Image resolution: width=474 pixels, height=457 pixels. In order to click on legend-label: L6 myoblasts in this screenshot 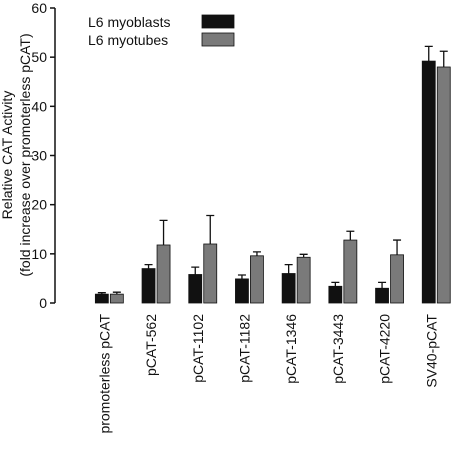, I will do `click(129, 22)`.